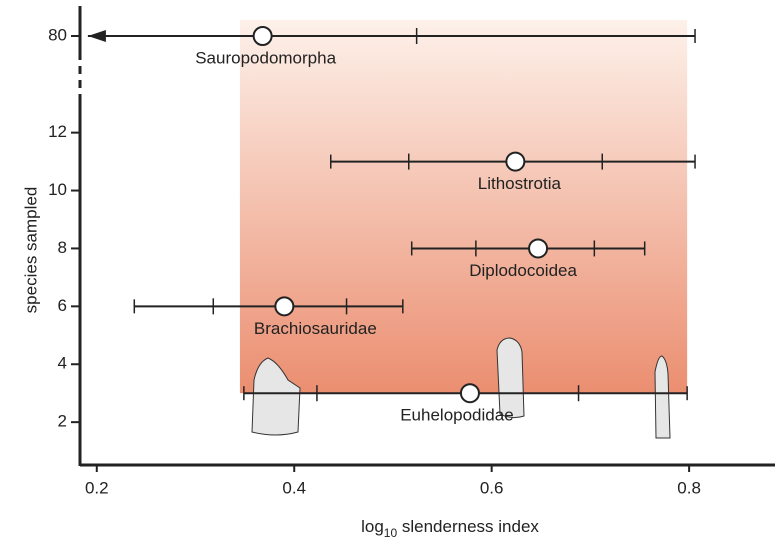 The image size is (782, 551). What do you see at coordinates (57, 189) in the screenshot?
I see `y-tick-label: 10` at bounding box center [57, 189].